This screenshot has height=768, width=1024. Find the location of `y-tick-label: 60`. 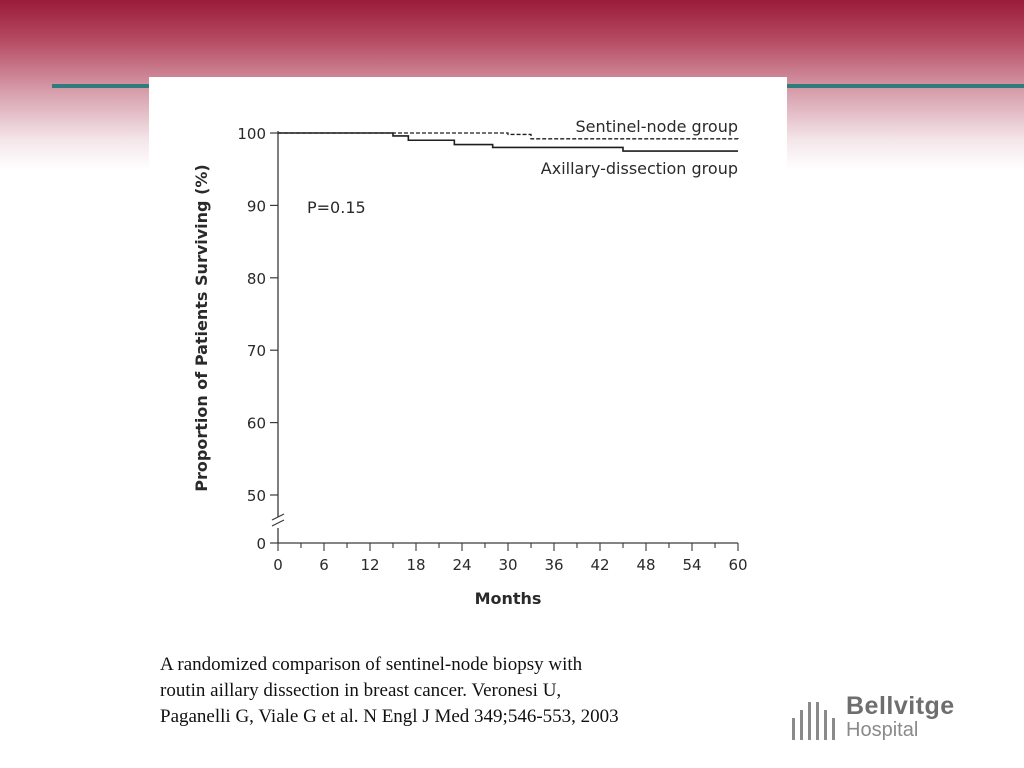

y-tick-label: 60 is located at coordinates (256, 424).